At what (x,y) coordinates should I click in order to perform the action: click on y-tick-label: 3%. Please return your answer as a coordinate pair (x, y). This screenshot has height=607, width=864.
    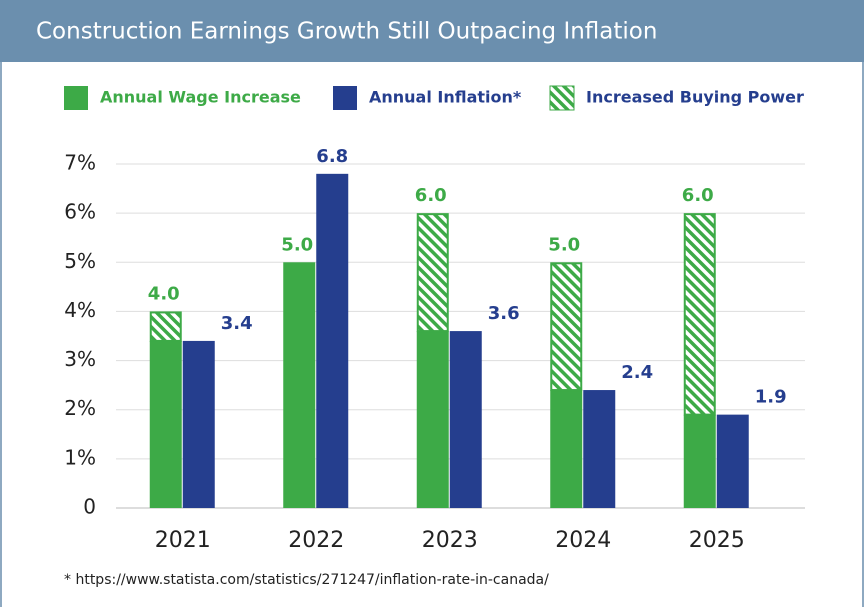
    Looking at the image, I should click on (80, 359).